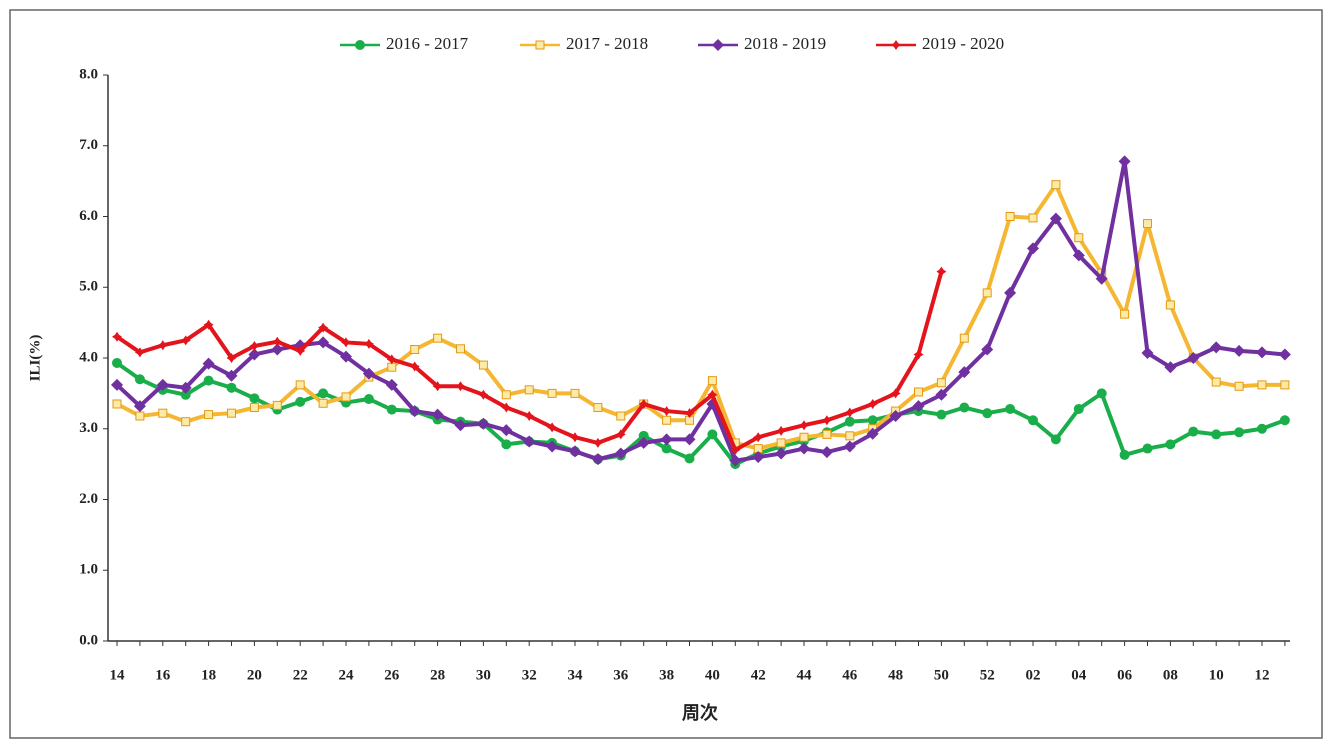 This screenshot has height=752, width=1334. I want to click on x-tick-label: 08, so click(1170, 675).